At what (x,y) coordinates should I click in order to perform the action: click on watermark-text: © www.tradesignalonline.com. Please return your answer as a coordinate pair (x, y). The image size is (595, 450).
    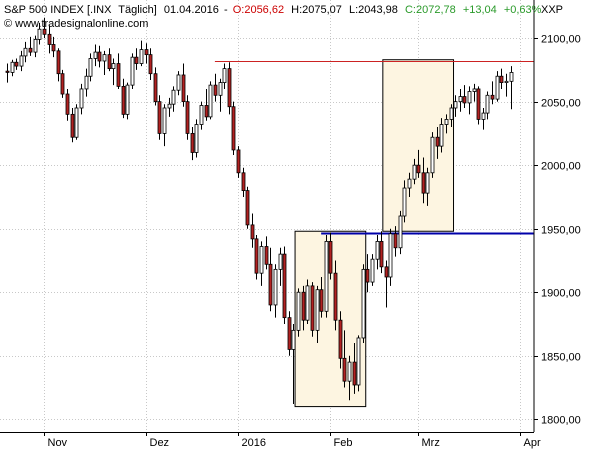
    Looking at the image, I should click on (76, 24).